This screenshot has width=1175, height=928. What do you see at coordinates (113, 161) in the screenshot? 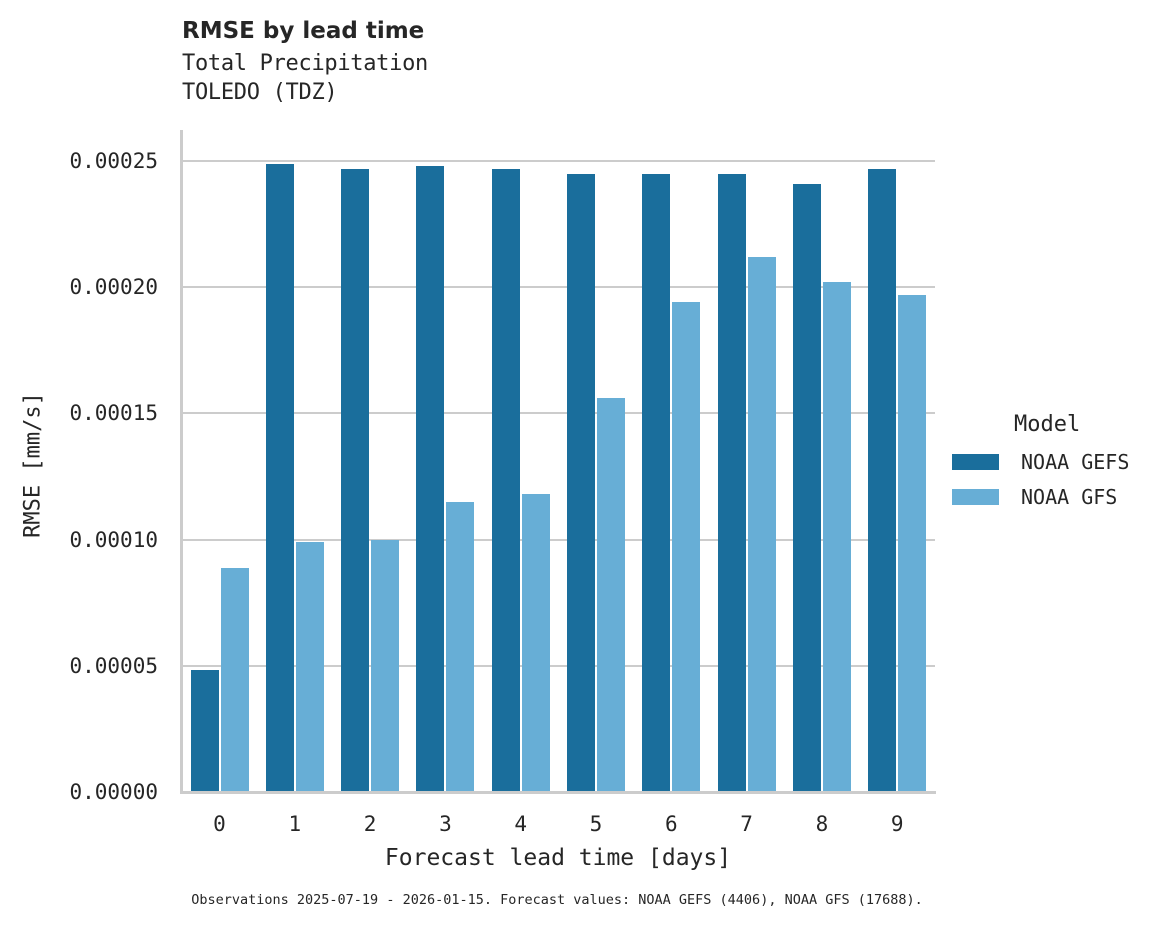
I see `y-tick-label: 0.00025` at bounding box center [113, 161].